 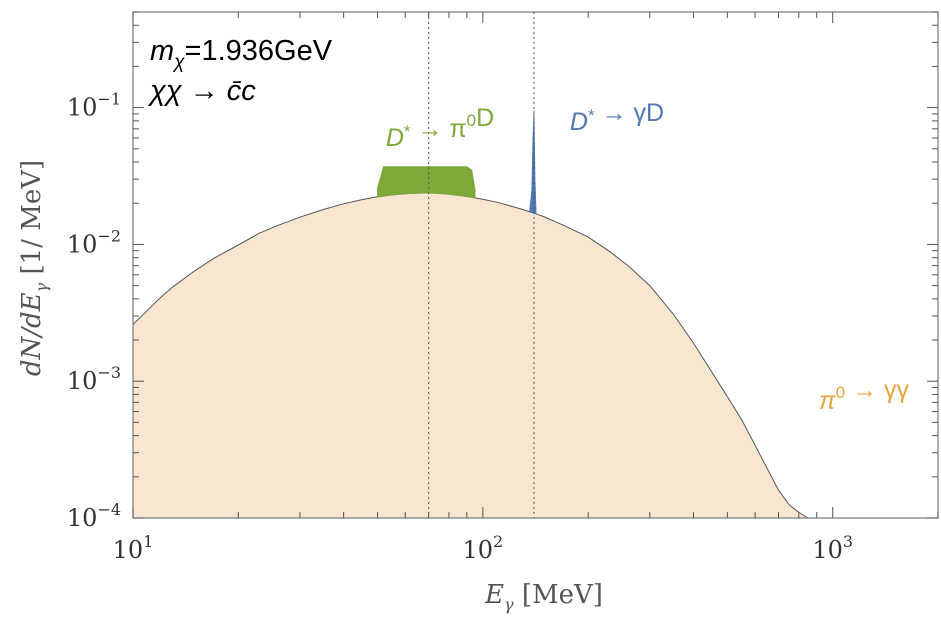 What do you see at coordinates (543, 597) in the screenshot?
I see `x-axis-title: Eγ [MeV]` at bounding box center [543, 597].